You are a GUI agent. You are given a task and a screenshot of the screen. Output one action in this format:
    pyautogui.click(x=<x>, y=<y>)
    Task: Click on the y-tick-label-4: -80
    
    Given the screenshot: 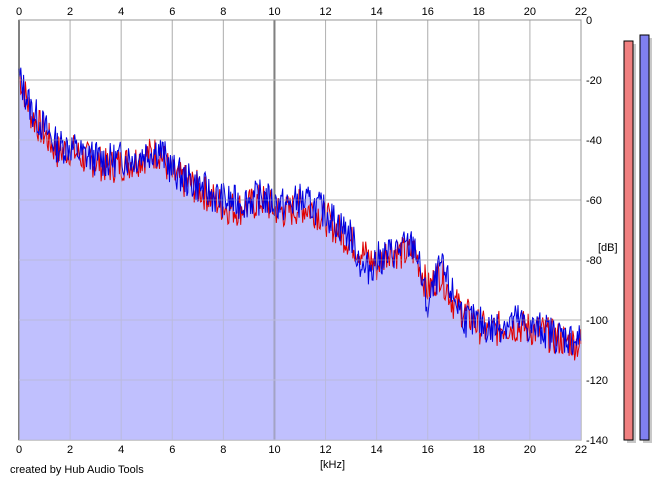 What is the action you would take?
    pyautogui.click(x=594, y=261)
    